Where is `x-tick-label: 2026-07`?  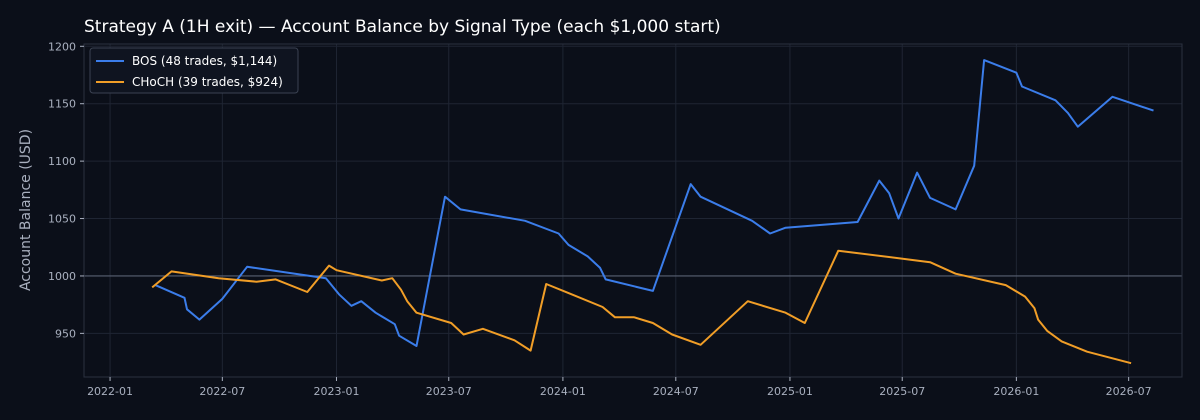
x-tick-label: 2026-07 is located at coordinates (1129, 391).